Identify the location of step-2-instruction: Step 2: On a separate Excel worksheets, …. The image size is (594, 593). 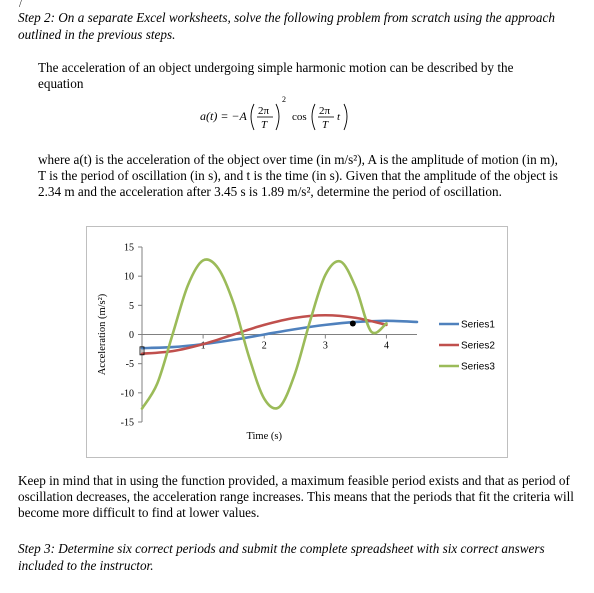
(286, 26).